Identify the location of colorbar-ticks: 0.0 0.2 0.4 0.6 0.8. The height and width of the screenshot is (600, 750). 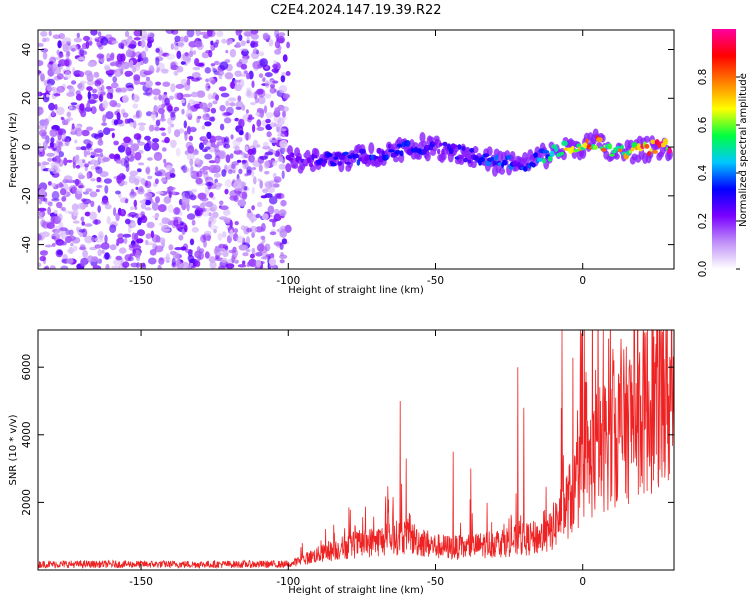
(718, 173).